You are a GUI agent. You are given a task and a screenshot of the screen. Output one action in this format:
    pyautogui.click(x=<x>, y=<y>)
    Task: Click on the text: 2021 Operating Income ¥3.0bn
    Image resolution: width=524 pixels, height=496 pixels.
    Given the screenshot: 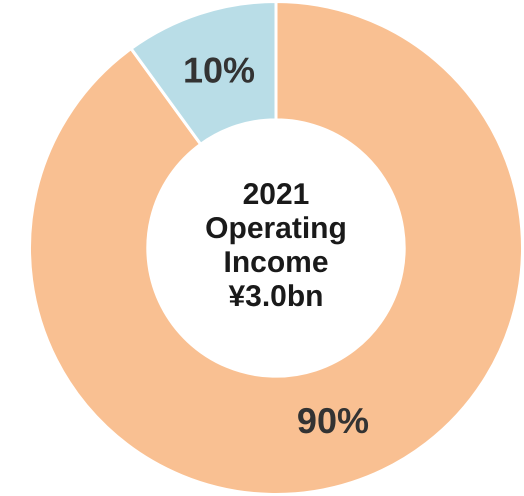 What is the action you would take?
    pyautogui.click(x=276, y=246)
    